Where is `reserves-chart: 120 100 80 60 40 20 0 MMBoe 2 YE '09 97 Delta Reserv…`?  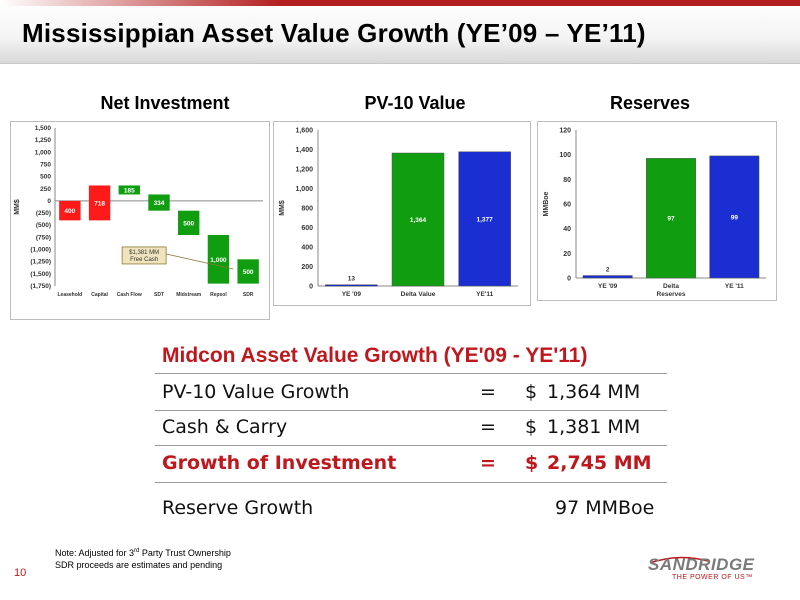
reserves-chart: 120 100 80 60 40 20 0 MMBoe 2 YE '09 97 Delta Reserv… is located at coordinates (657, 211).